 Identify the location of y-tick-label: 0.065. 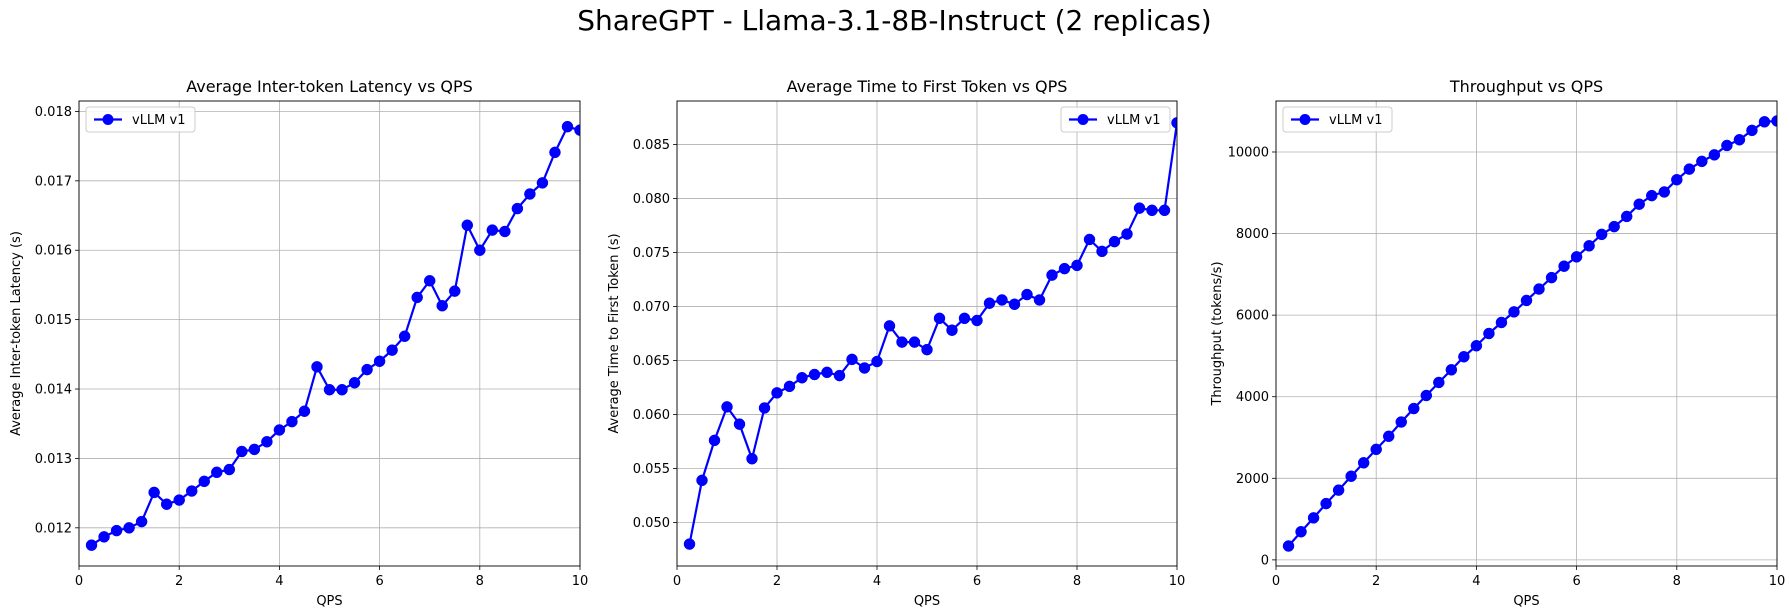
(651, 361).